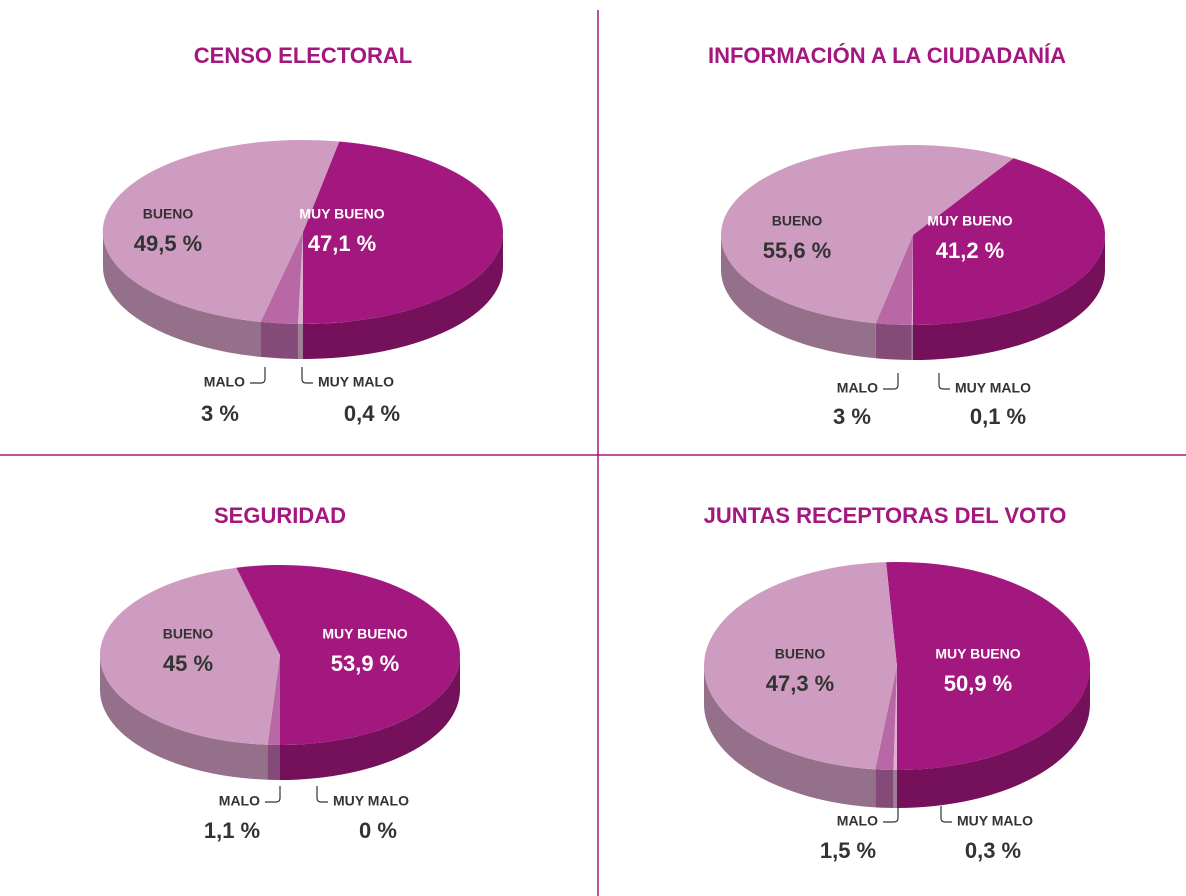  Describe the element at coordinates (372, 413) in the screenshot. I see `value-label: 0,4 %` at that location.